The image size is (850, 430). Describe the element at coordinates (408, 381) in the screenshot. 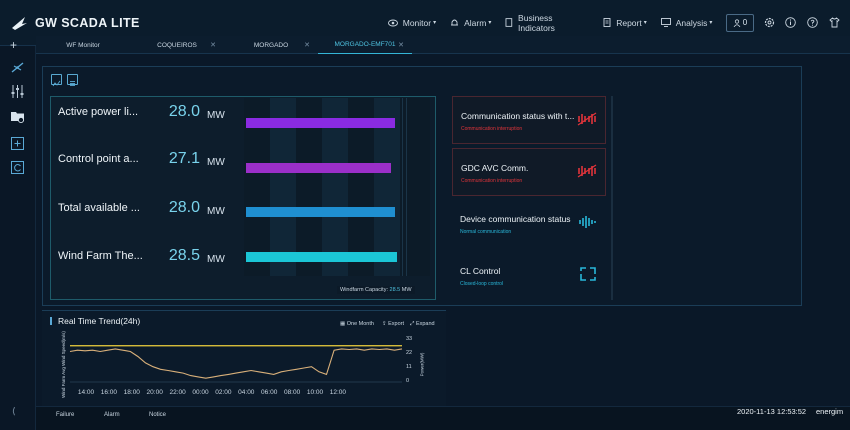

I see `y-tick-label: 0` at that location.